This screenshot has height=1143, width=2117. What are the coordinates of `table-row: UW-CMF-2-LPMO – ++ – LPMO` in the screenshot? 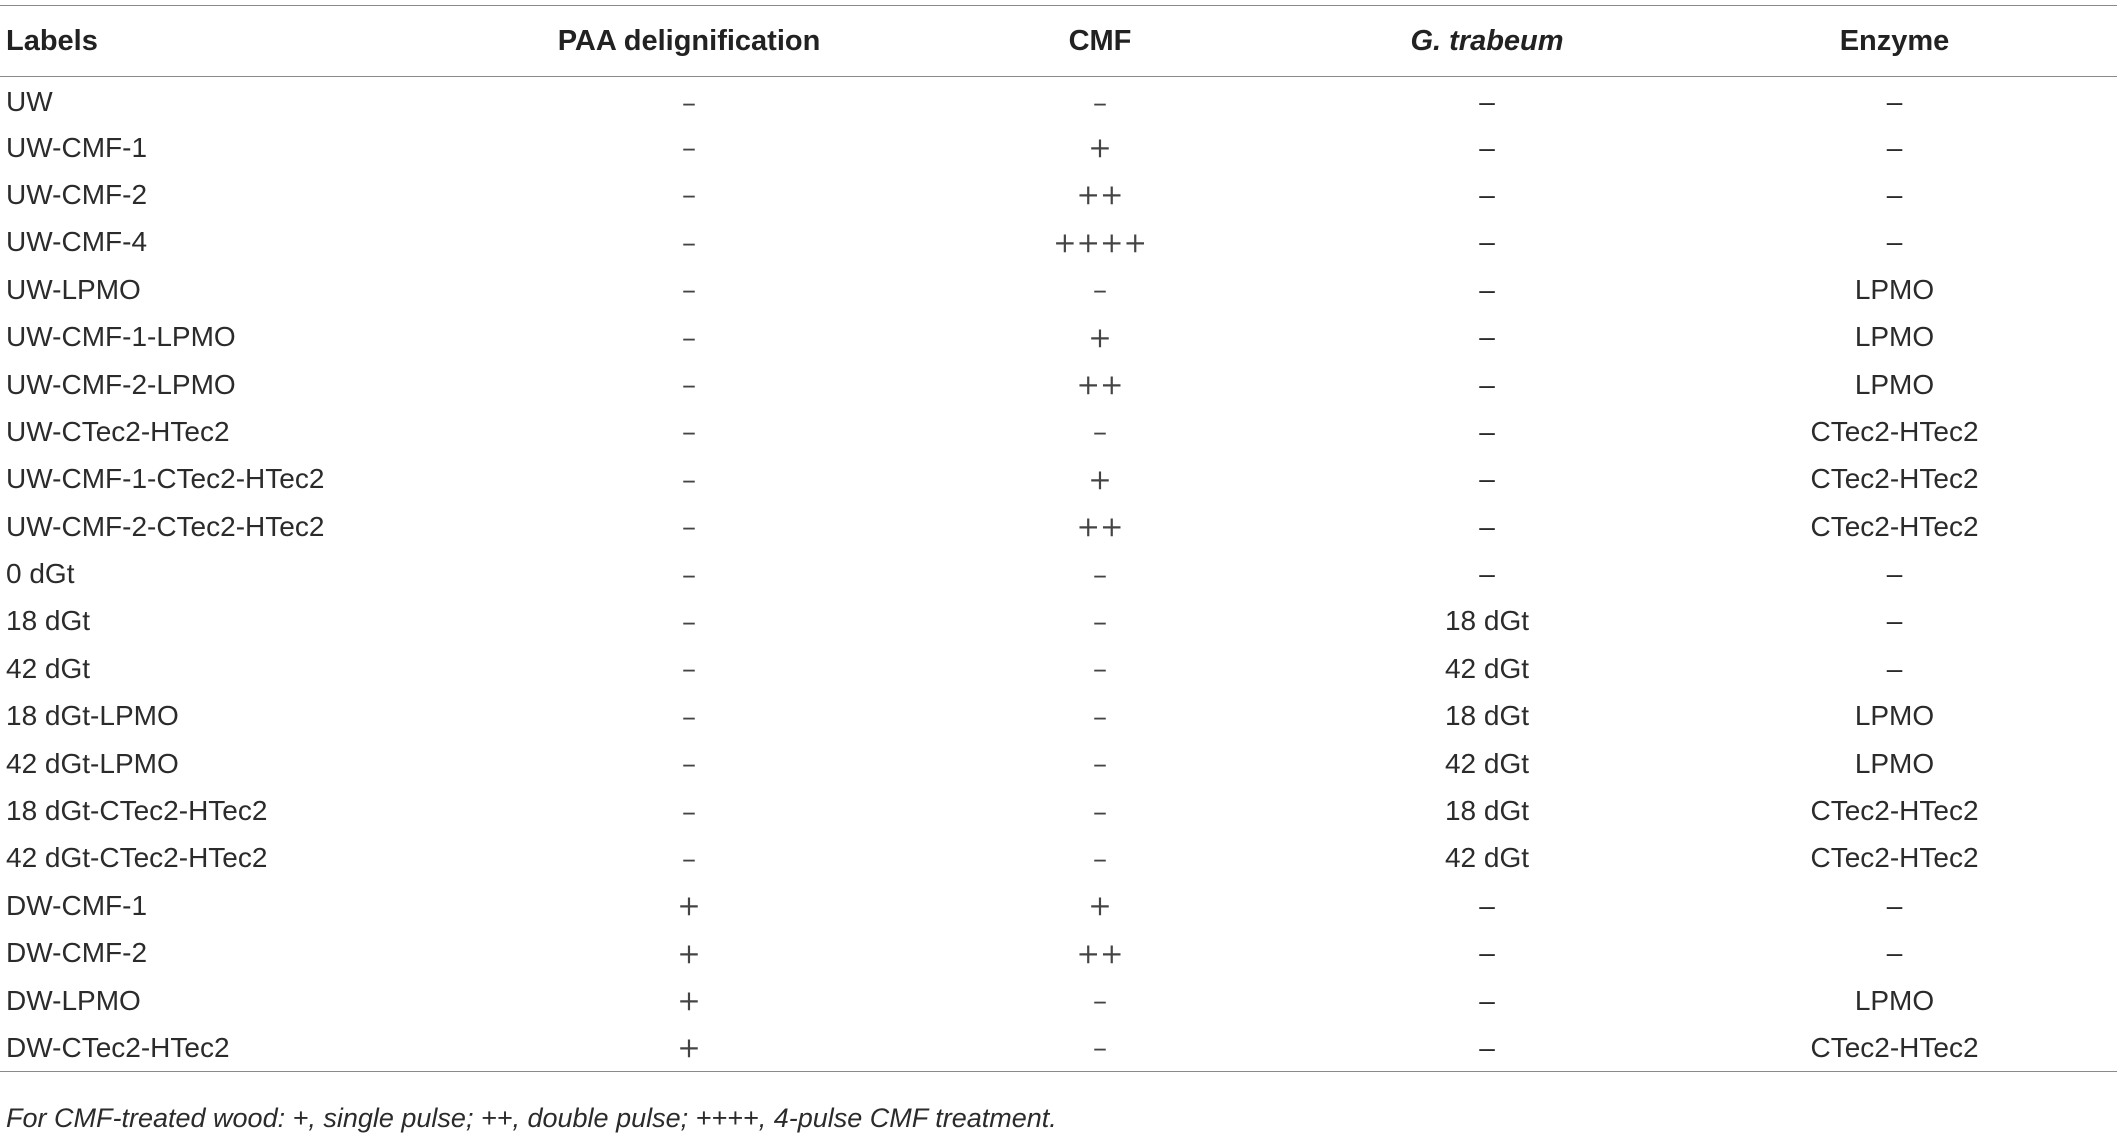 It's located at (1058, 384).